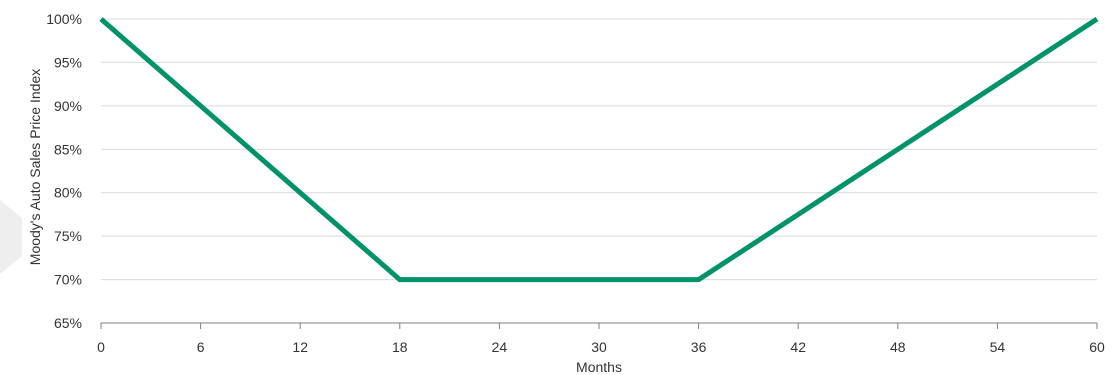  Describe the element at coordinates (1097, 347) in the screenshot. I see `x-tick-label-60: 60` at that location.